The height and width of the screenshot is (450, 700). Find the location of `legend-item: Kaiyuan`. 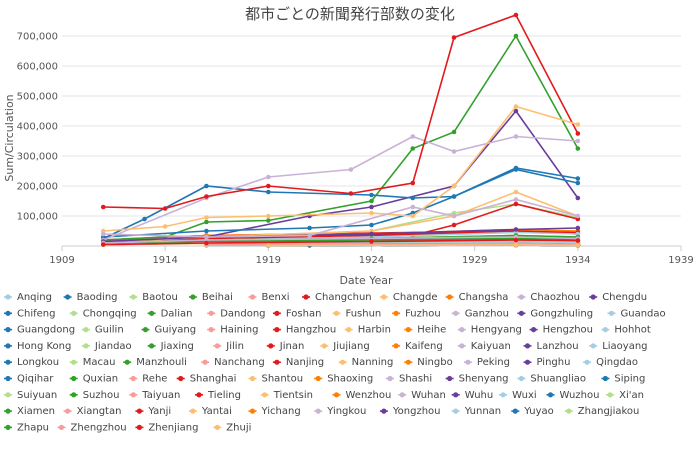

legend-item: Kaiyuan is located at coordinates (484, 346).